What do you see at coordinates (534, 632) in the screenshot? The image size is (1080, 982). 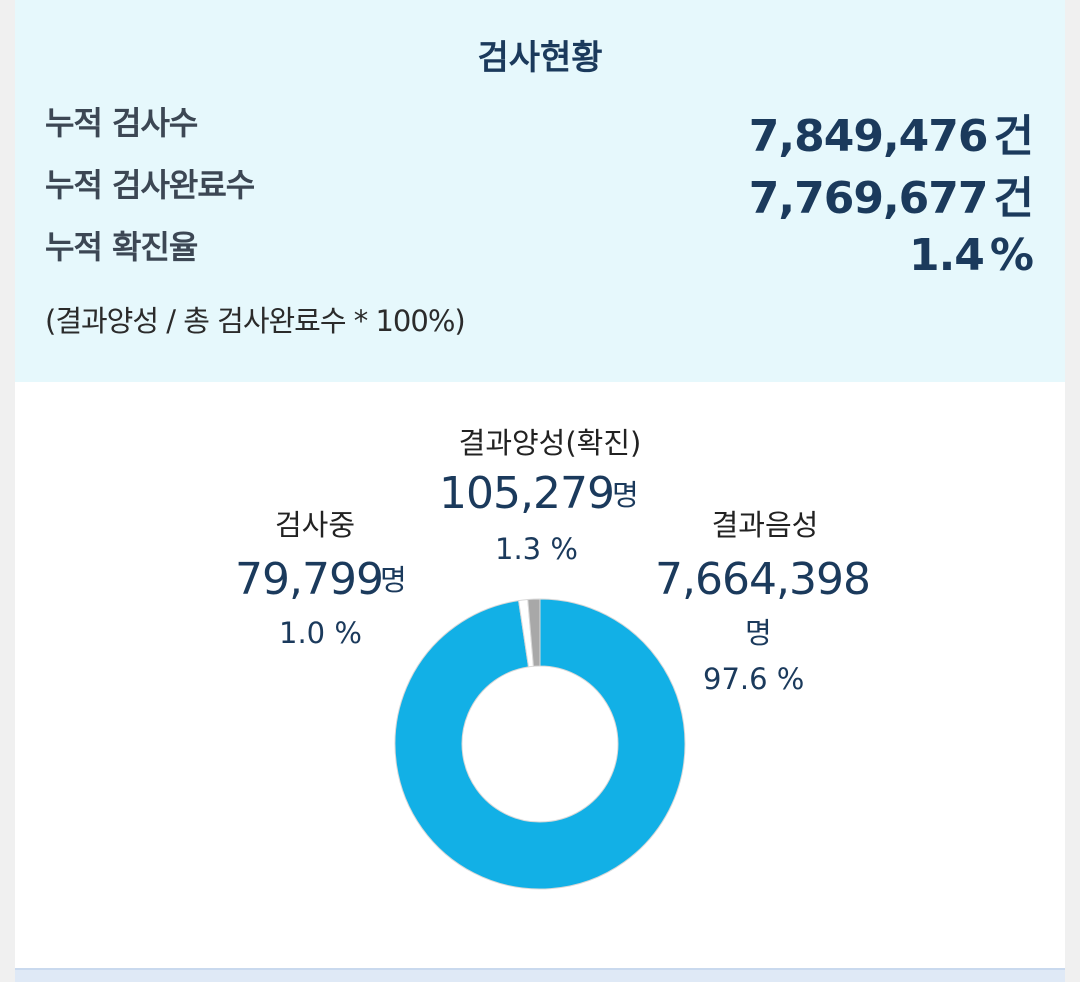 I see `slice-positive` at bounding box center [534, 632].